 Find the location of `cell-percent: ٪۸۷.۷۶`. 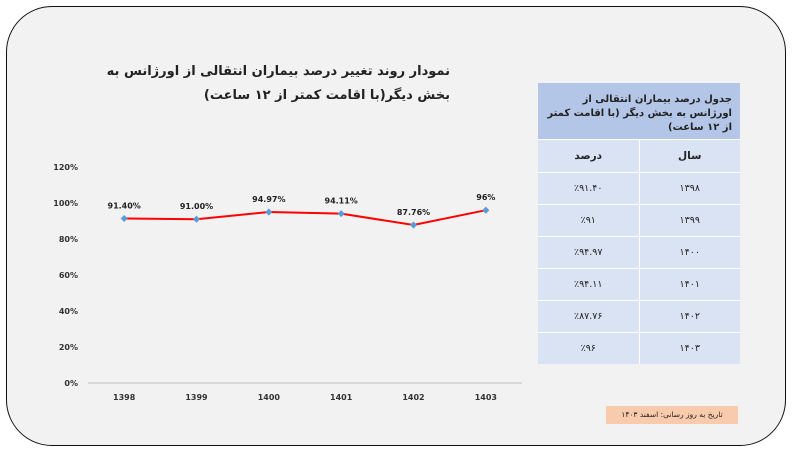

cell-percent: ٪۸۷.۷۶ is located at coordinates (589, 316).